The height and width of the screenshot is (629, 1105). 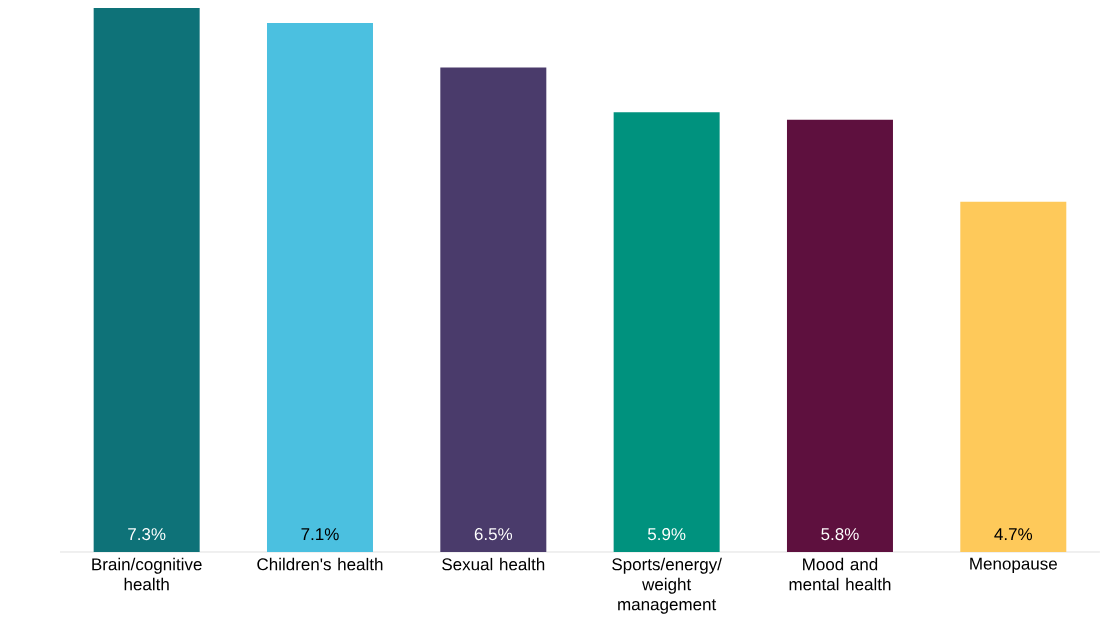 I want to click on x-tick-label: Children's health, so click(x=320, y=564).